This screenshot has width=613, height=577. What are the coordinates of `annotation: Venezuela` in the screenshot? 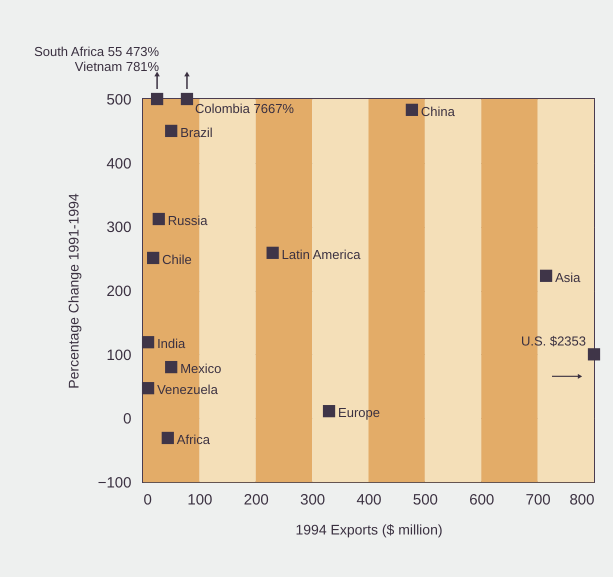 It's located at (188, 390).